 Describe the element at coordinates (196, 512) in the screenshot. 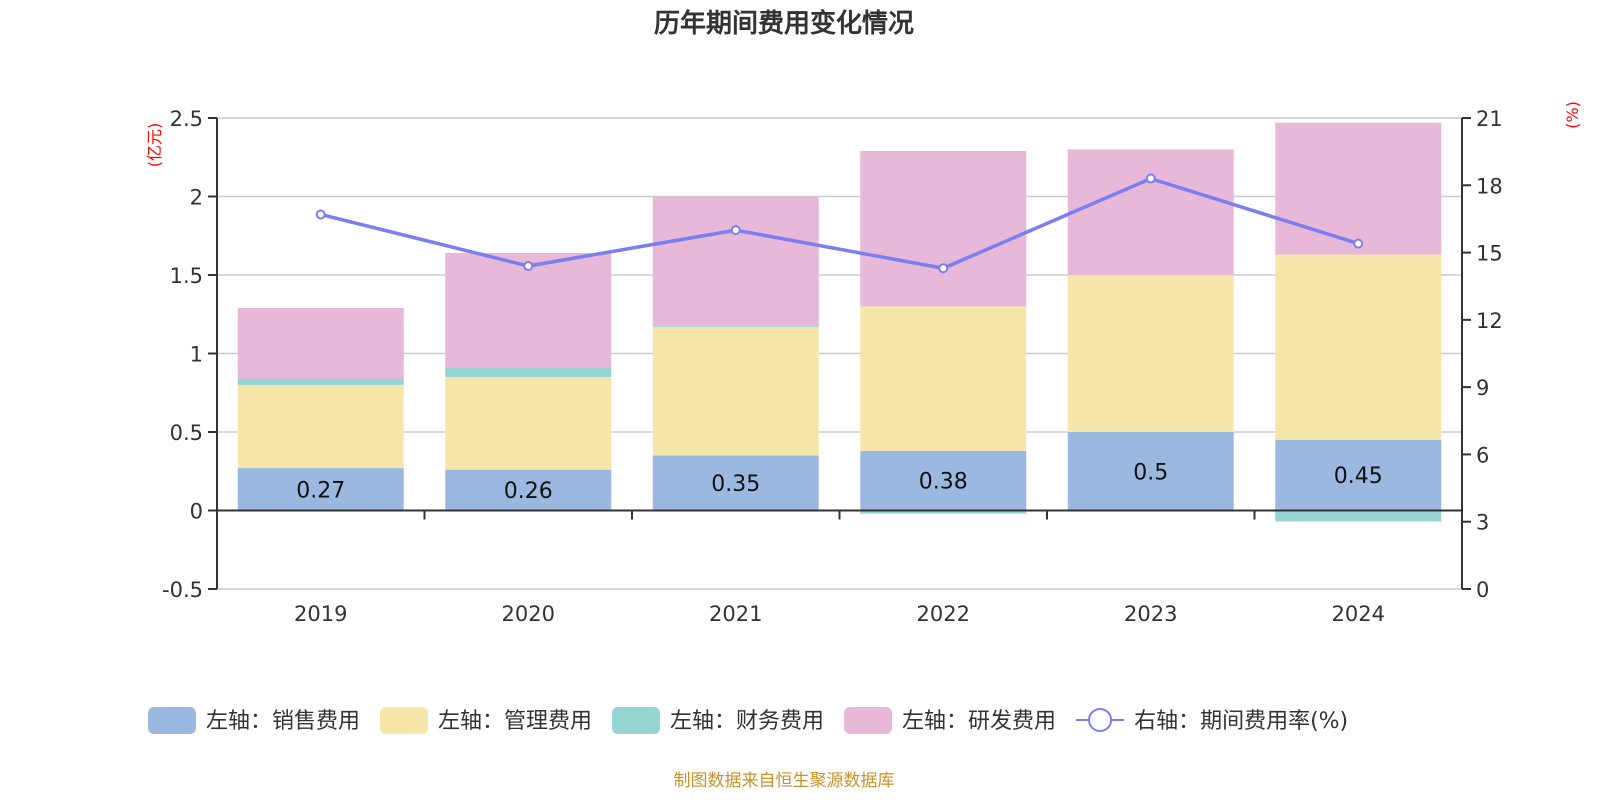

I see `left-axis-tick-label: 0` at that location.